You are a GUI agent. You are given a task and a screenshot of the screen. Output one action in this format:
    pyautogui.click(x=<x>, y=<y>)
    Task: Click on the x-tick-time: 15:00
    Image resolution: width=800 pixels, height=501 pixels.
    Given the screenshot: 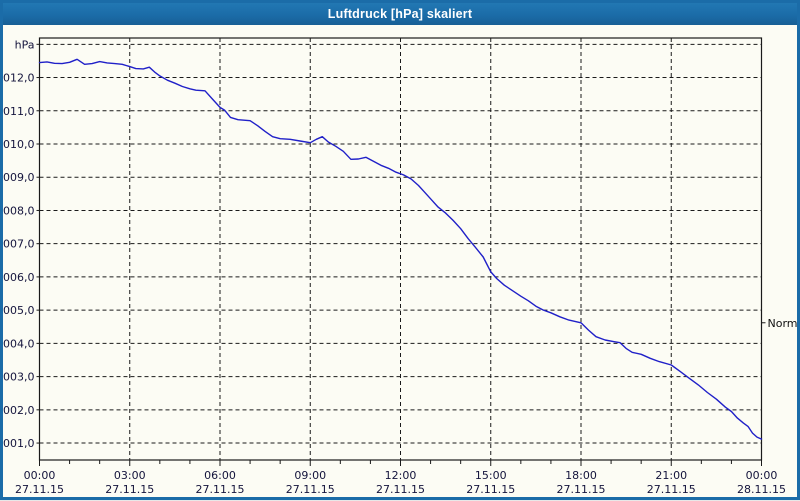 What is the action you would take?
    pyautogui.click(x=491, y=475)
    